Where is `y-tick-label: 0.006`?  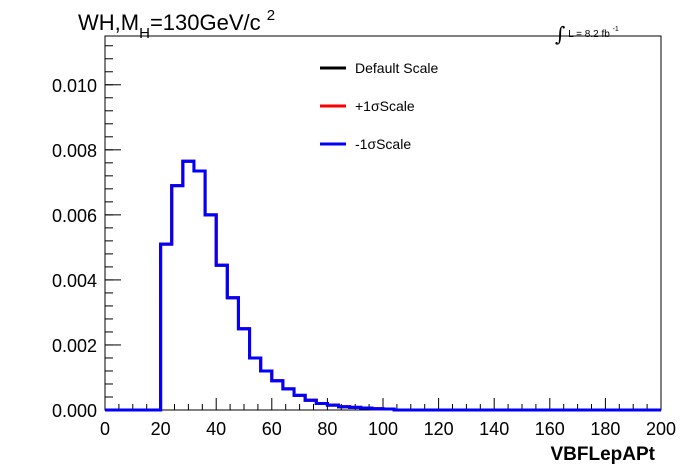 y-tick-label: 0.006 is located at coordinates (74, 216).